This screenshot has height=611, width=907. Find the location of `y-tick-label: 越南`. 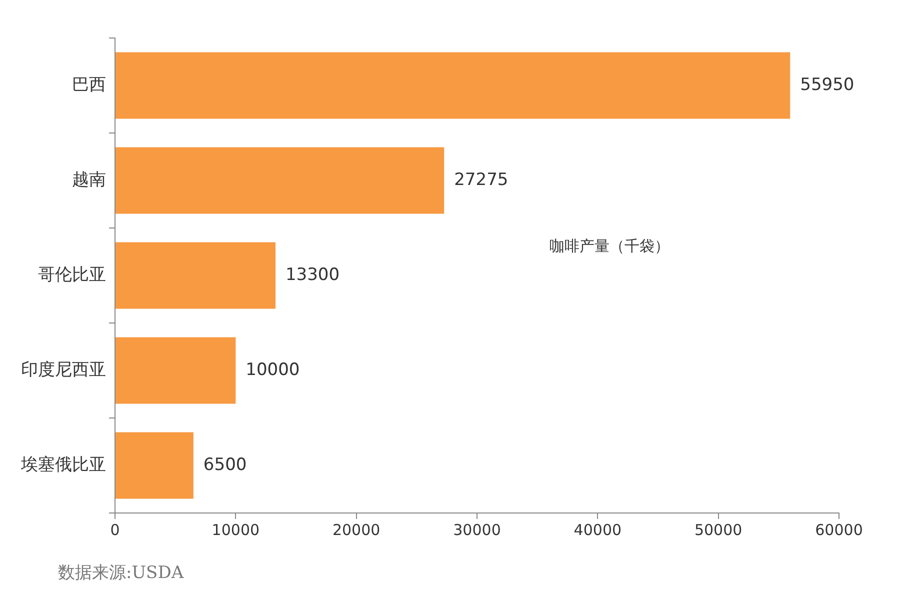

y-tick-label: 越南 is located at coordinates (89, 180).